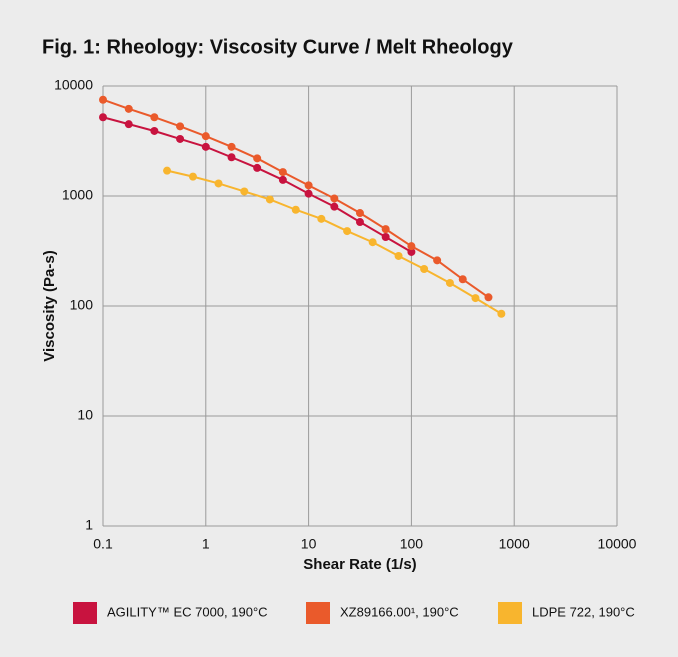  Describe the element at coordinates (514, 544) in the screenshot. I see `x-tick-label: 1000` at that location.